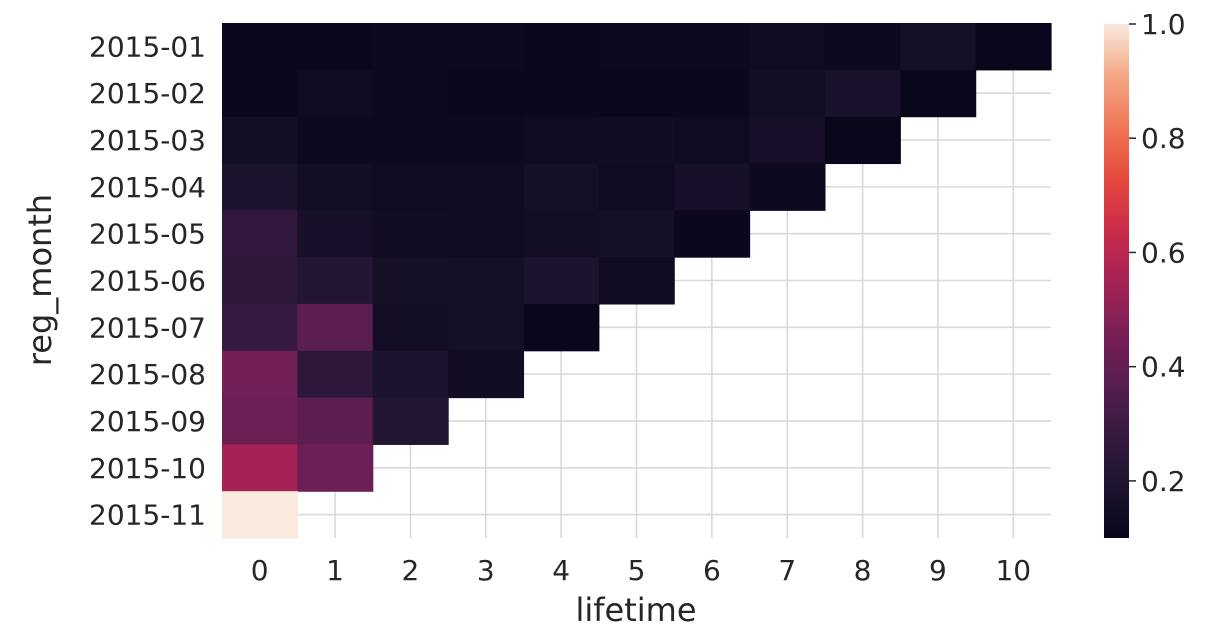 This screenshot has height=638, width=1230. What do you see at coordinates (712, 570) in the screenshot?
I see `x-tick-label: 6` at bounding box center [712, 570].